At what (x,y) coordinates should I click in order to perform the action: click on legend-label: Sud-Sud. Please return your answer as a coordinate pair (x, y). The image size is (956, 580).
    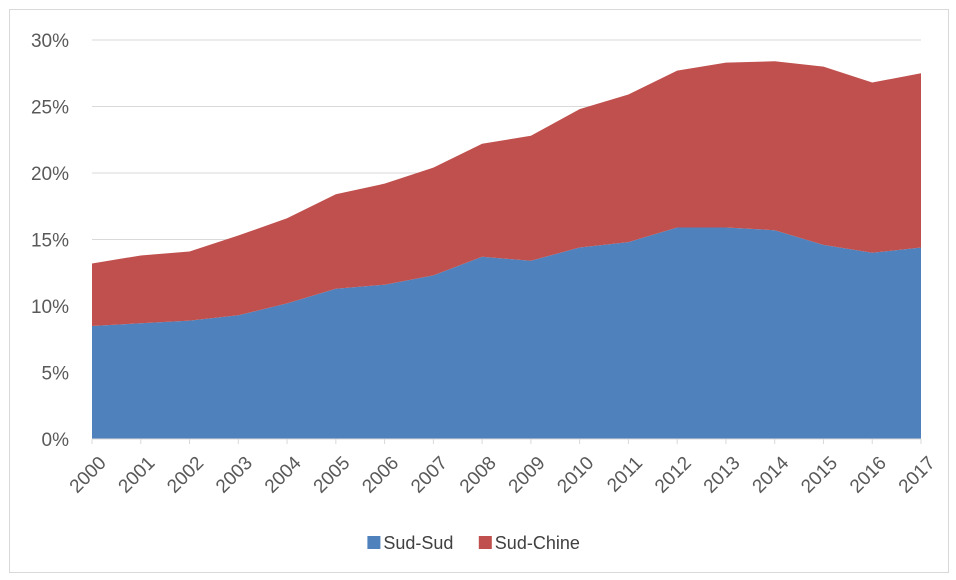
    Looking at the image, I should click on (418, 543).